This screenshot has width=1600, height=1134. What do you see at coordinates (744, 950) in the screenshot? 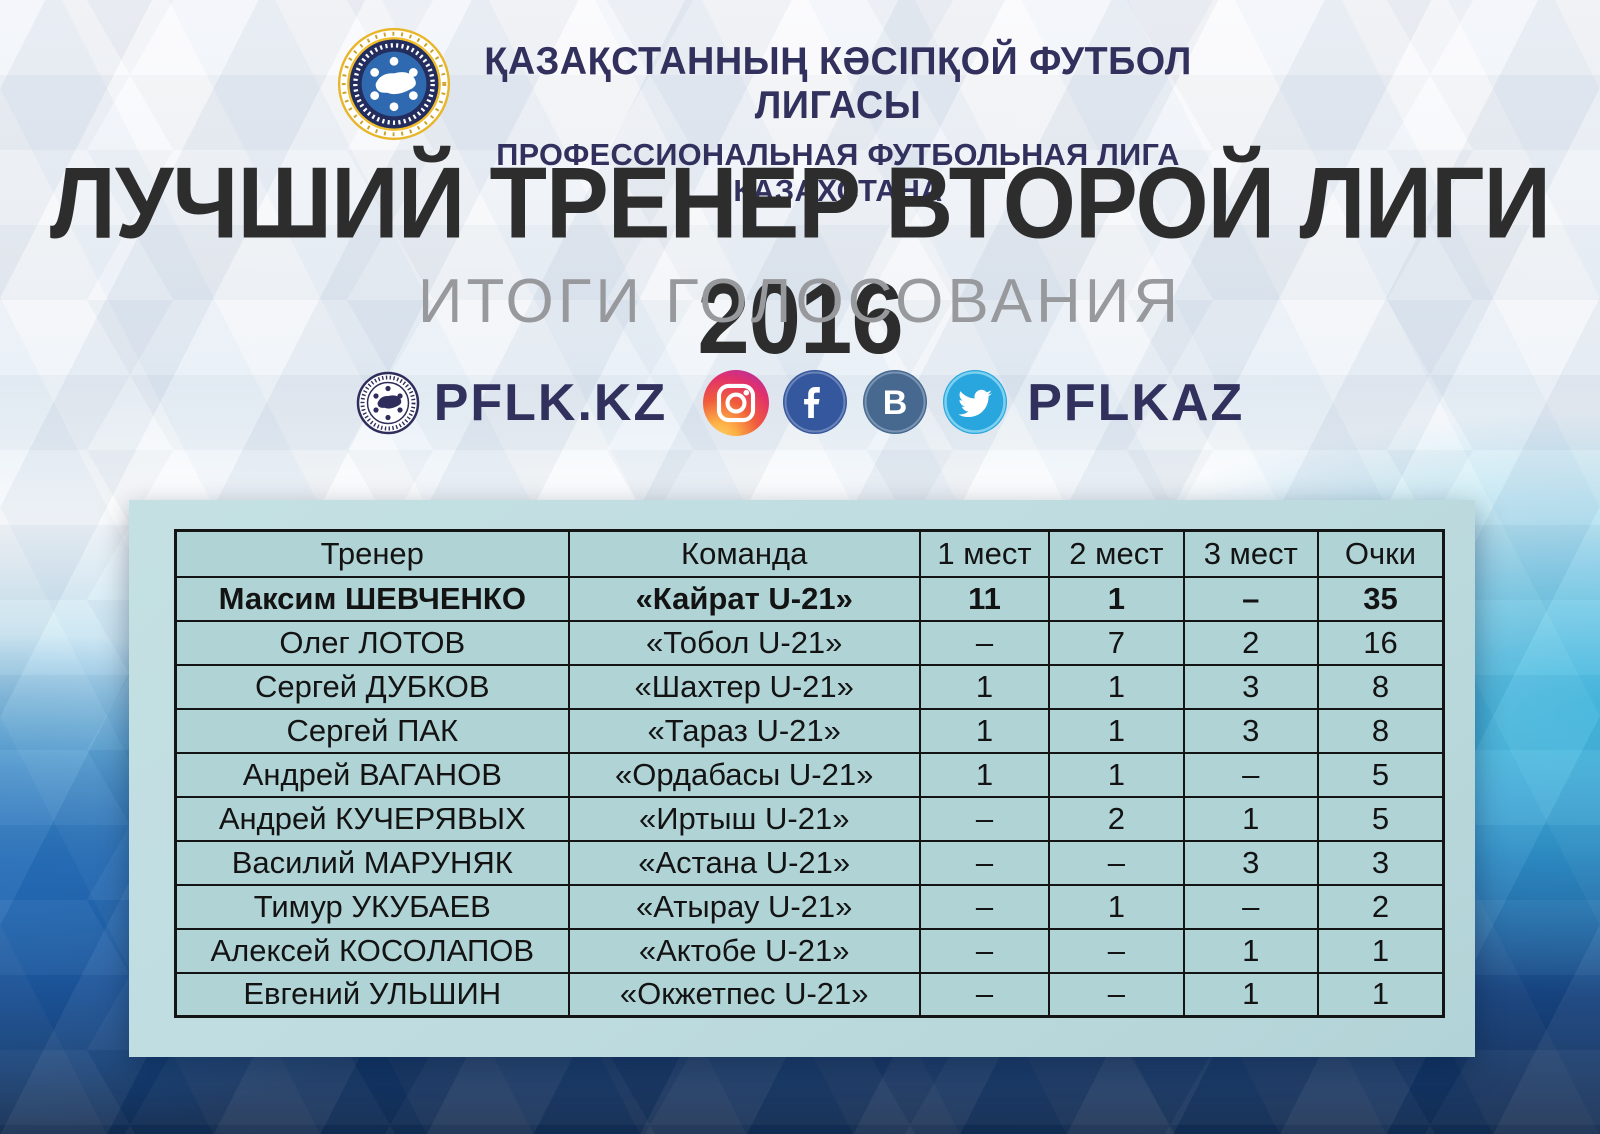
I see `team-cell: «Актобе U-21»` at bounding box center [744, 950].